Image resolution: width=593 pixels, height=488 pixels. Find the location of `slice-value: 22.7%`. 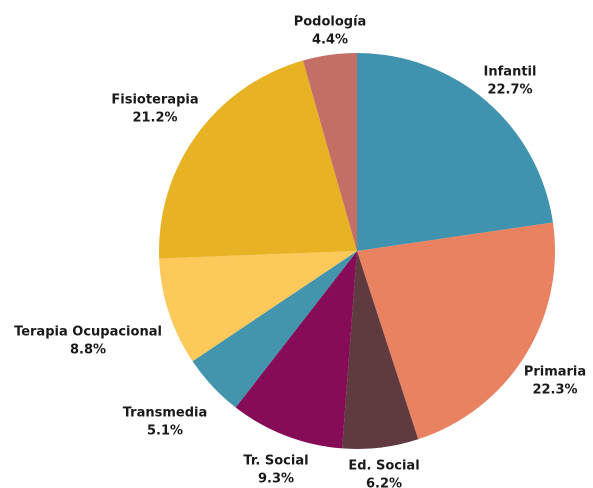

slice-value: 22.7% is located at coordinates (509, 90).